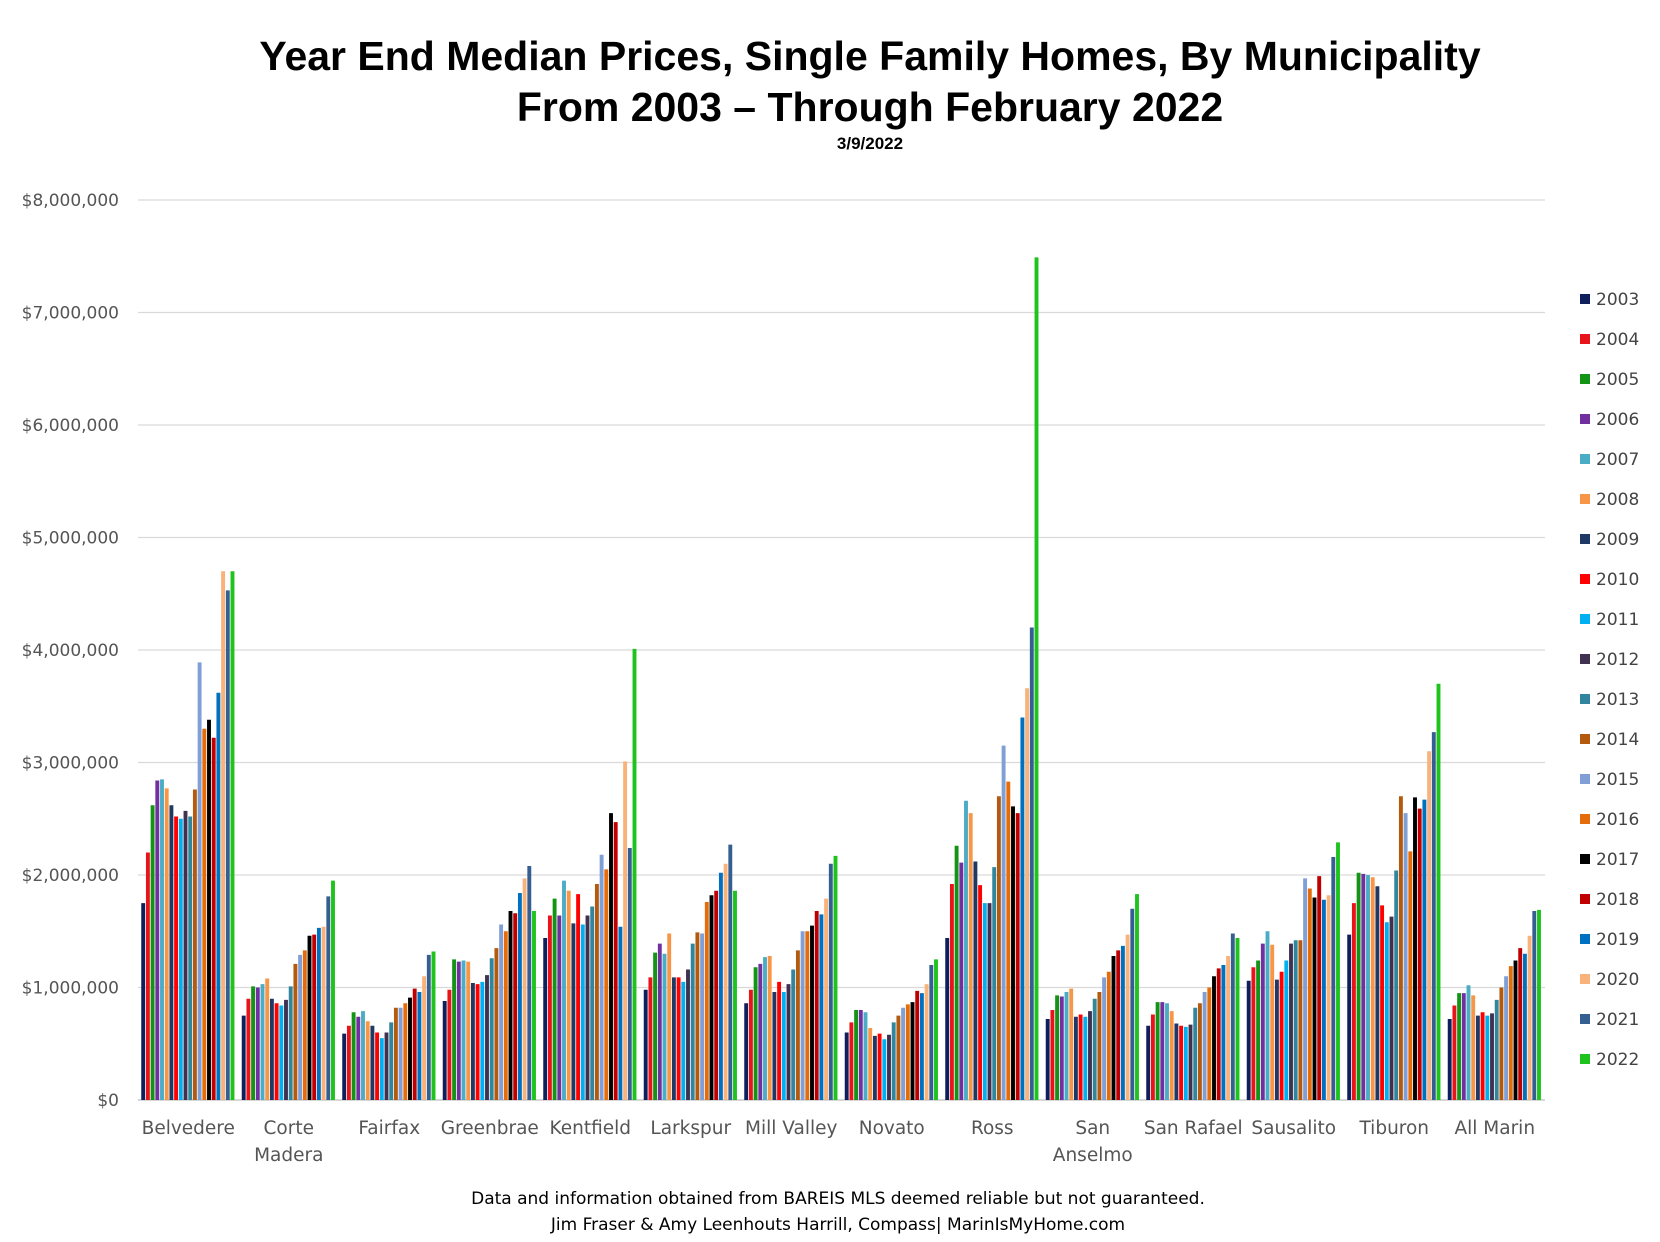 The image size is (1660, 1242). I want to click on y-tick-label: $0, so click(108, 1101).